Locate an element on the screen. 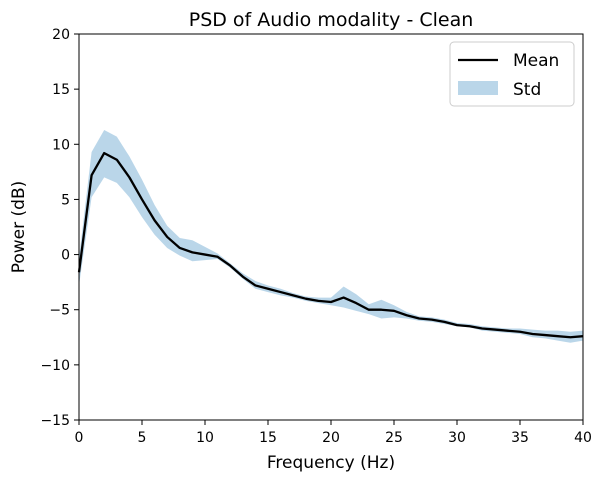 Image resolution: width=603 pixels, height=481 pixels. y-tick-label: −10 is located at coordinates (55, 366).